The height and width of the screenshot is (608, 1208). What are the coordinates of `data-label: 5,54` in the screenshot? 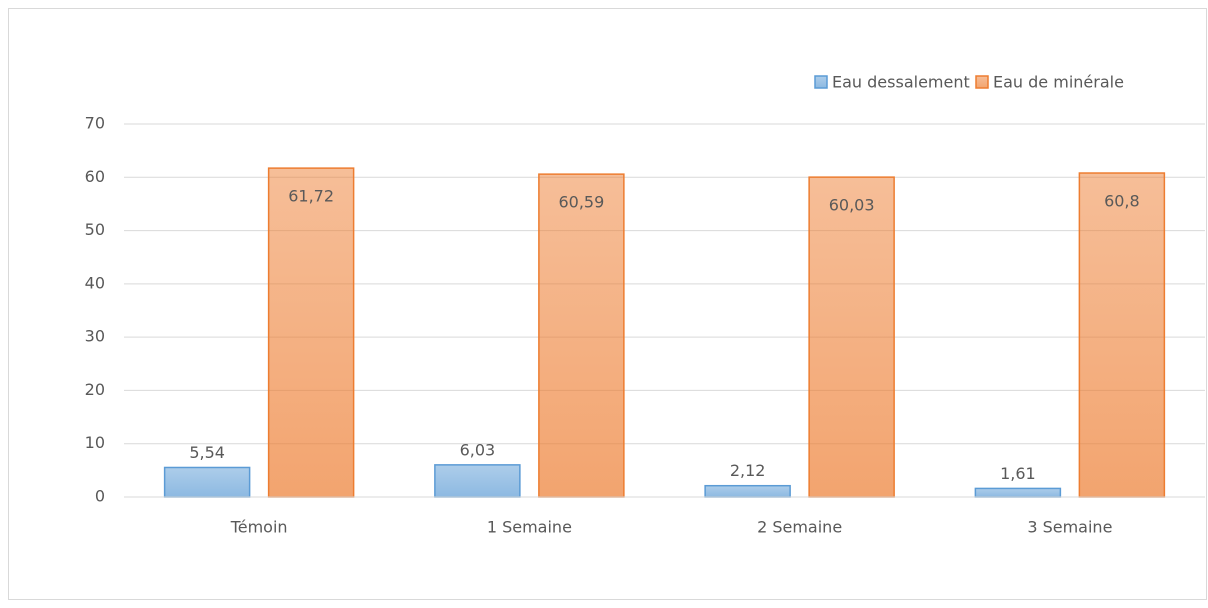 It's located at (207, 452).